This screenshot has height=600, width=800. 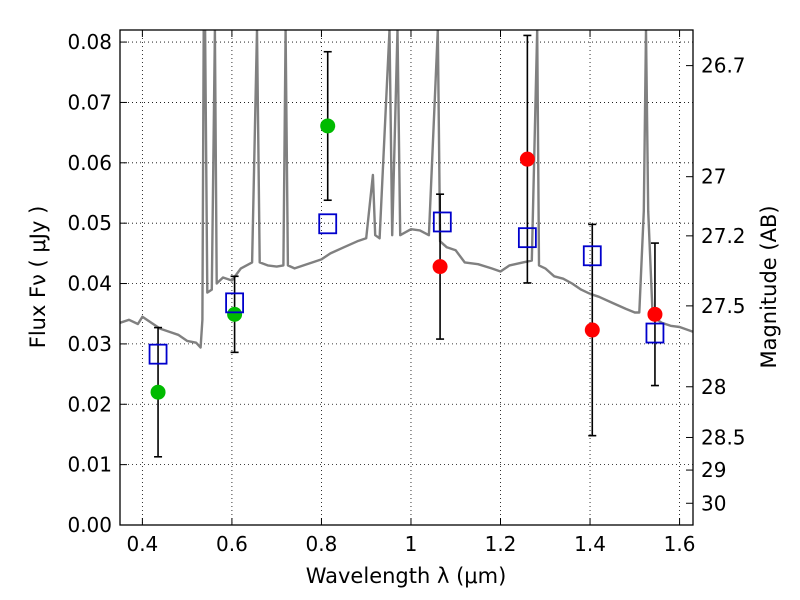 I want to click on x-tick-label: 1.2, so click(x=501, y=544).